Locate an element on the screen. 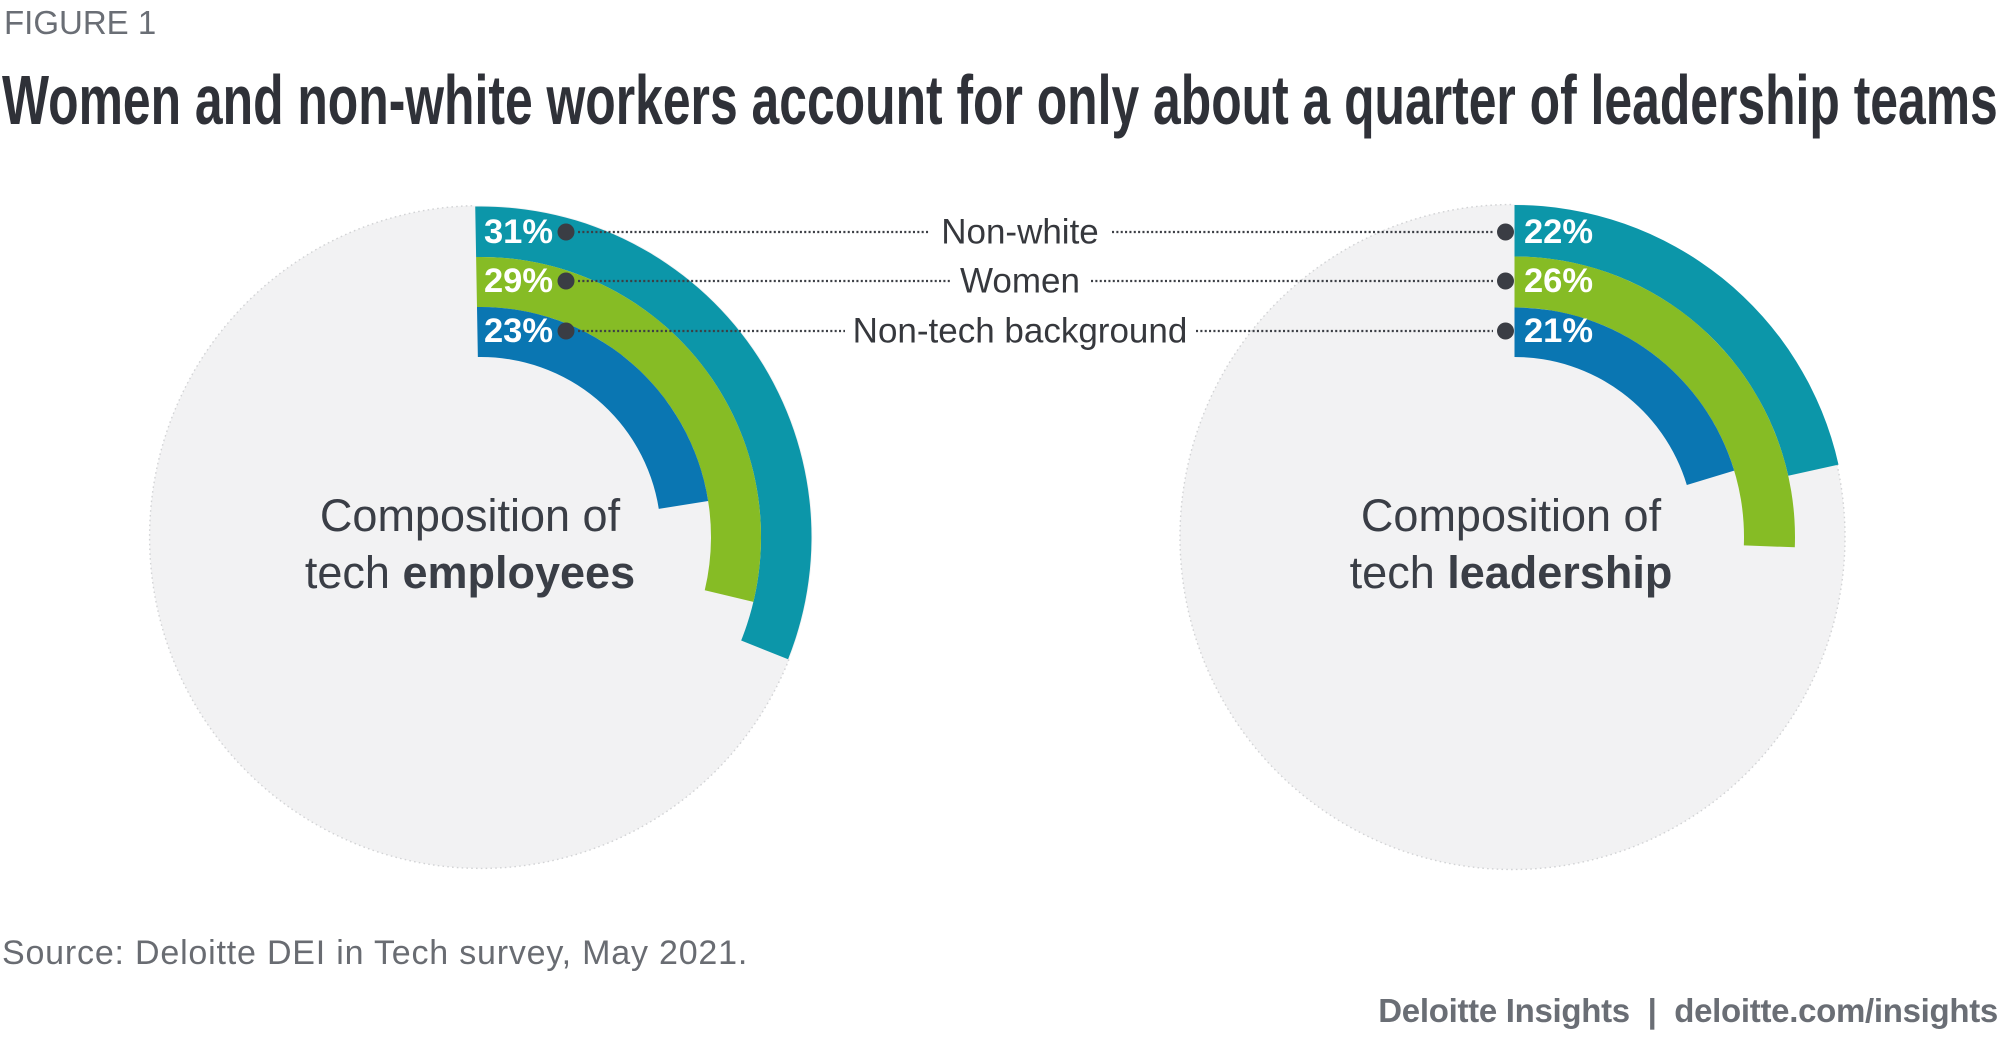 Image resolution: width=2000 pixels, height=1038 pixels. svg-text: Women is located at coordinates (1020, 281).